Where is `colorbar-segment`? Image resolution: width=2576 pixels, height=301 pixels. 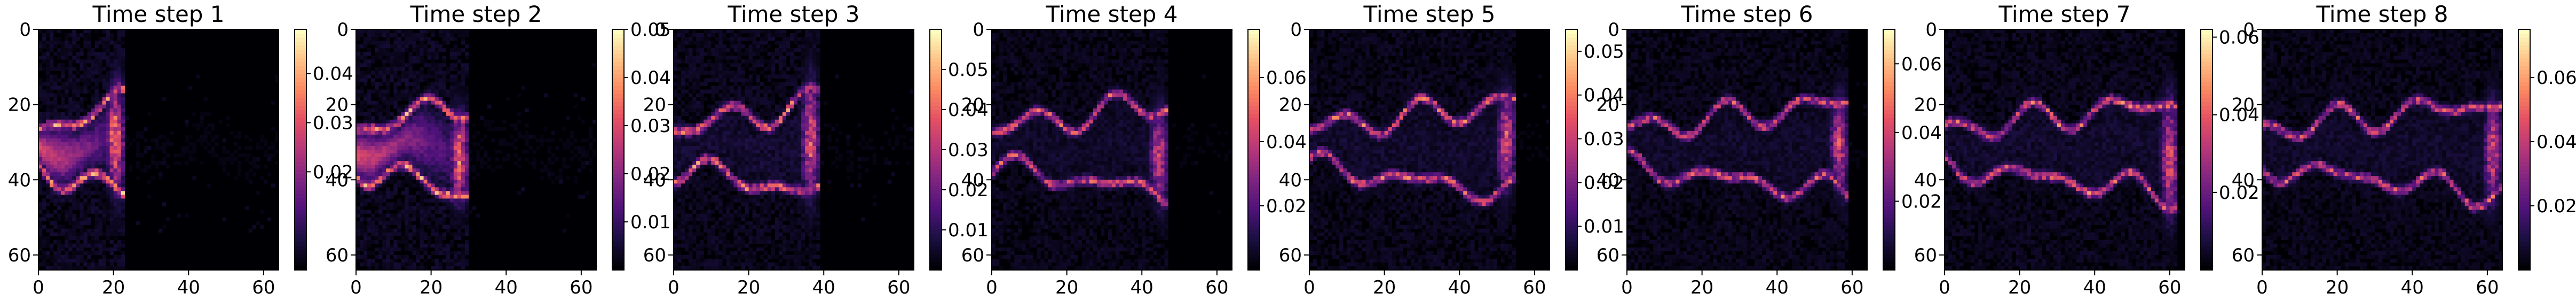 colorbar-segment is located at coordinates (618, 172).